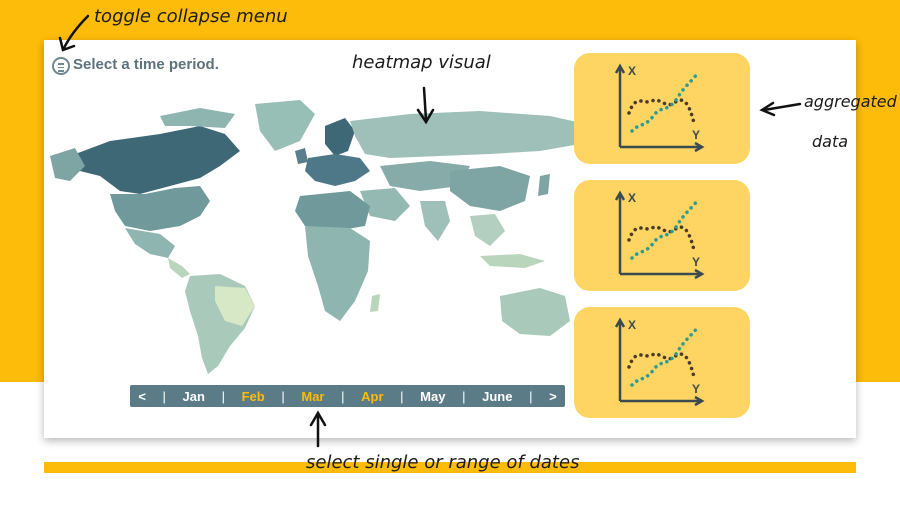 This screenshot has width=900, height=506. Describe the element at coordinates (490, 188) in the screenshot. I see `region-china` at that location.